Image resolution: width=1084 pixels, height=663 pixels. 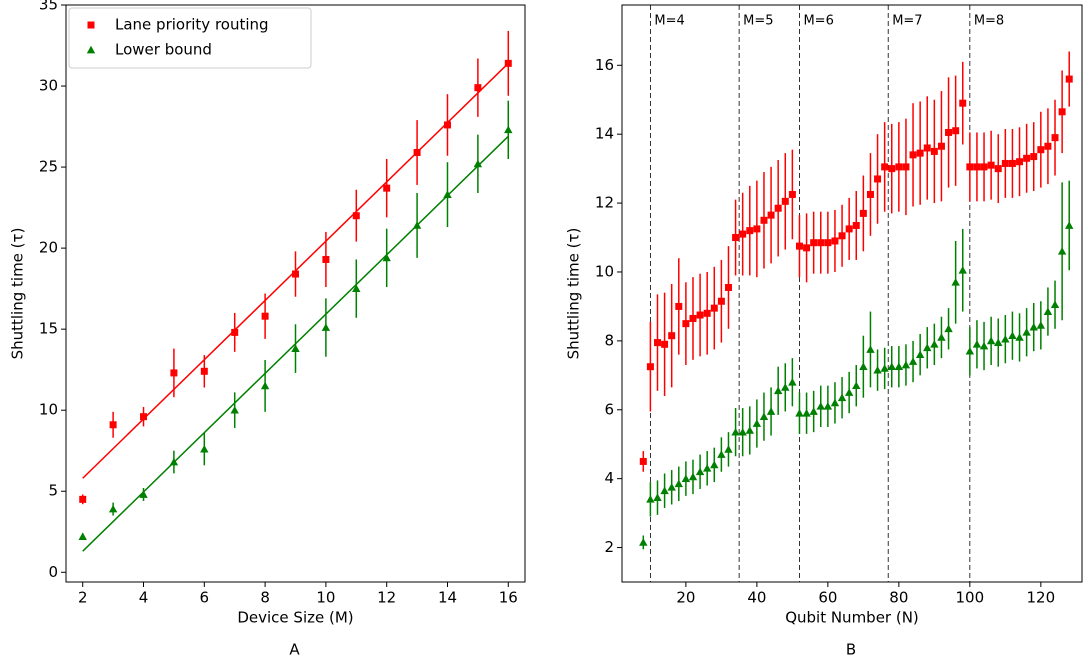 I want to click on separator-label: M=6, so click(x=818, y=21).